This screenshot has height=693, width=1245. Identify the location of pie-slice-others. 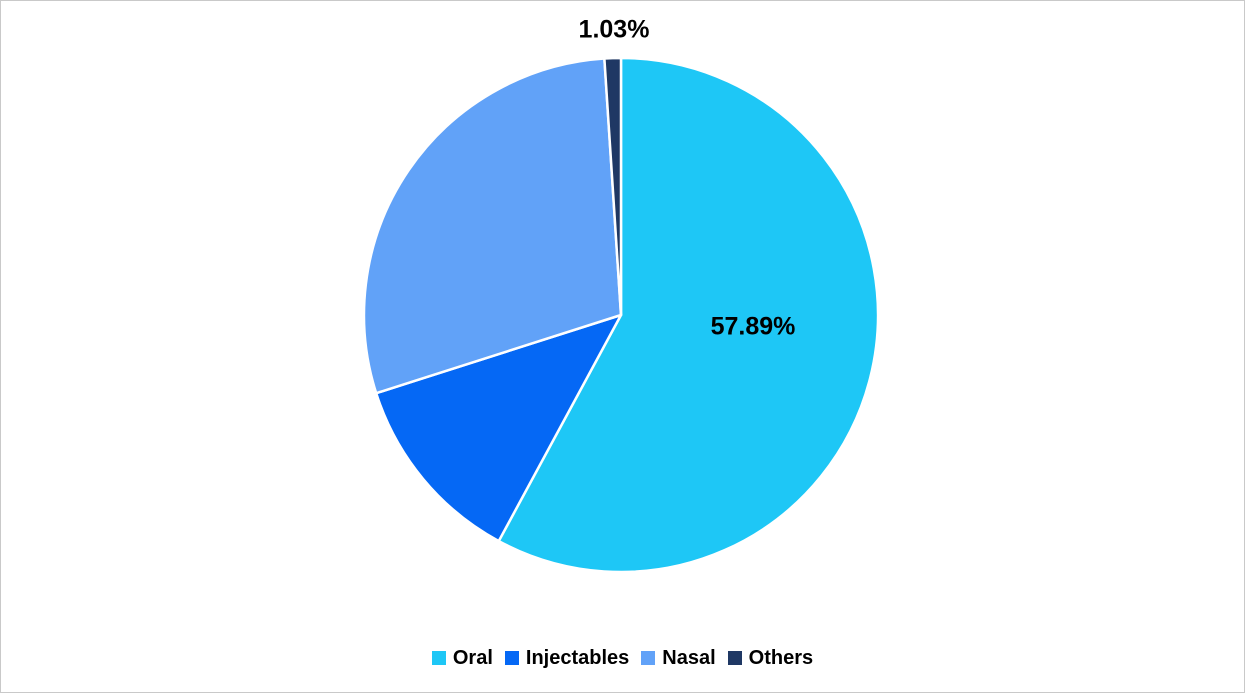
(613, 186).